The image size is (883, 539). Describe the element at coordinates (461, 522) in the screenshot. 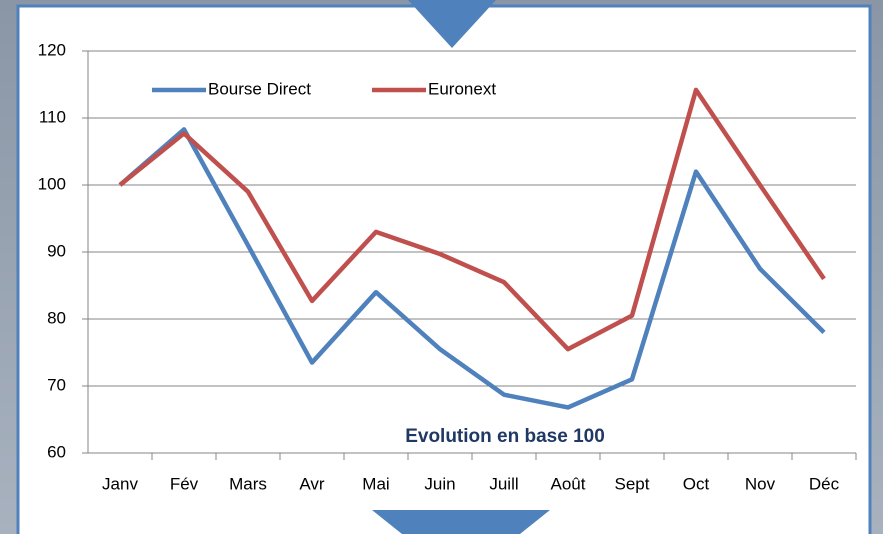

I see `bottom-arrow` at that location.